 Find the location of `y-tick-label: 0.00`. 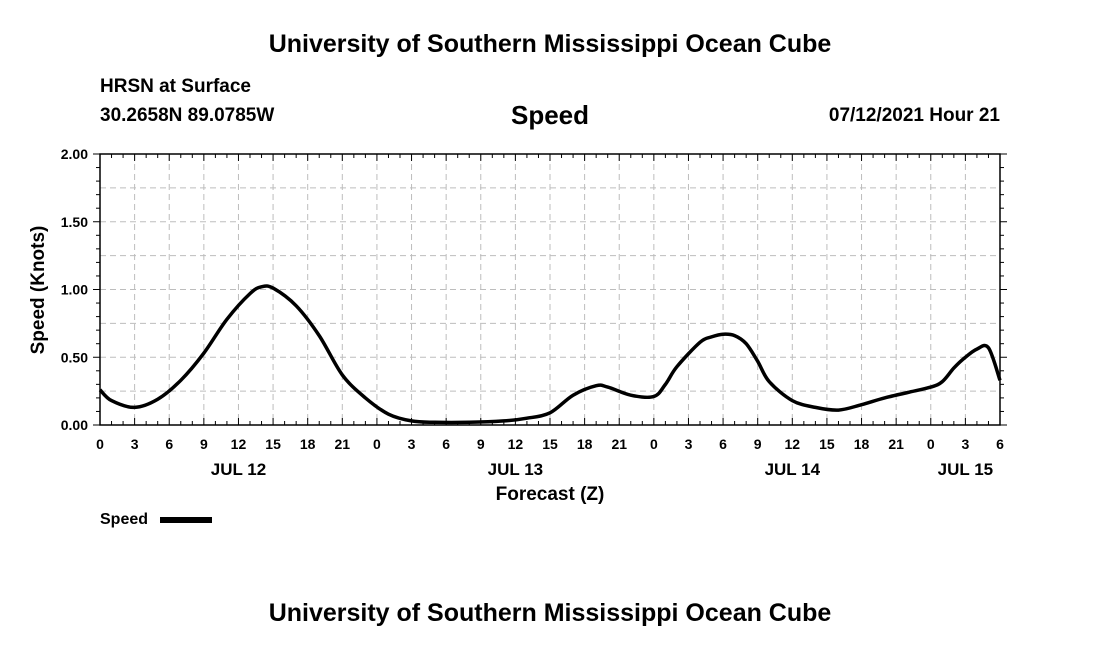

y-tick-label: 0.00 is located at coordinates (74, 425).